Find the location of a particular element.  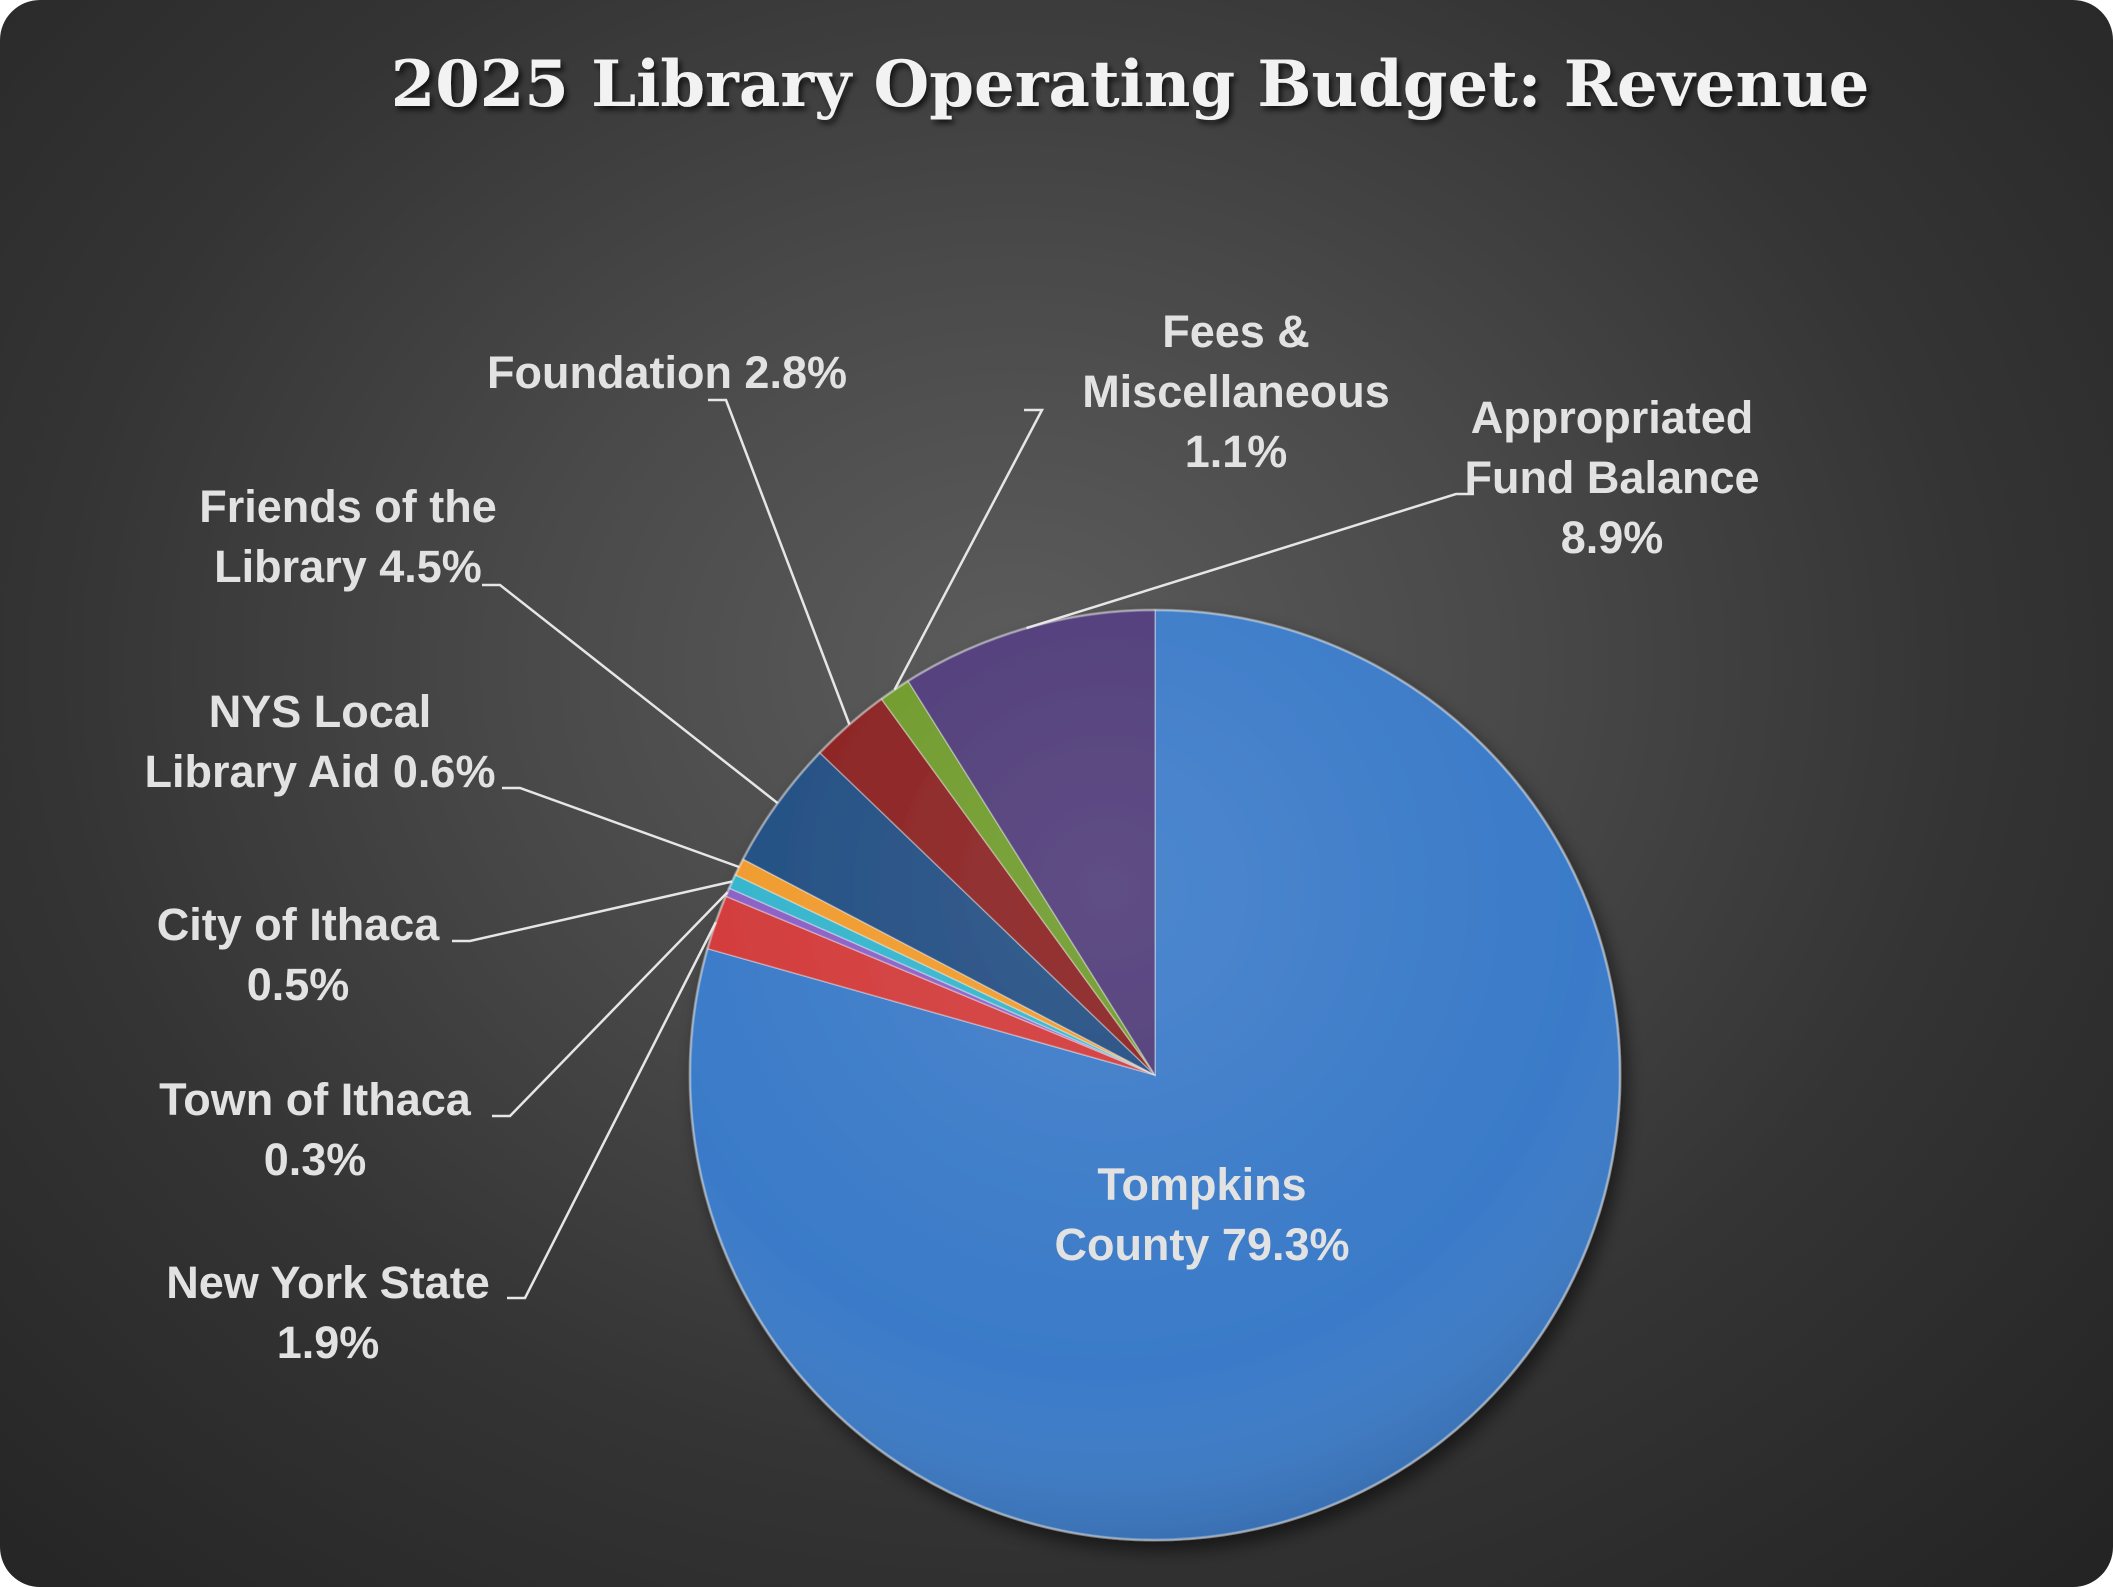

slice-label-appropriated-fund-balance: Appropriated Fund Balance 8.9% is located at coordinates (1611, 477).